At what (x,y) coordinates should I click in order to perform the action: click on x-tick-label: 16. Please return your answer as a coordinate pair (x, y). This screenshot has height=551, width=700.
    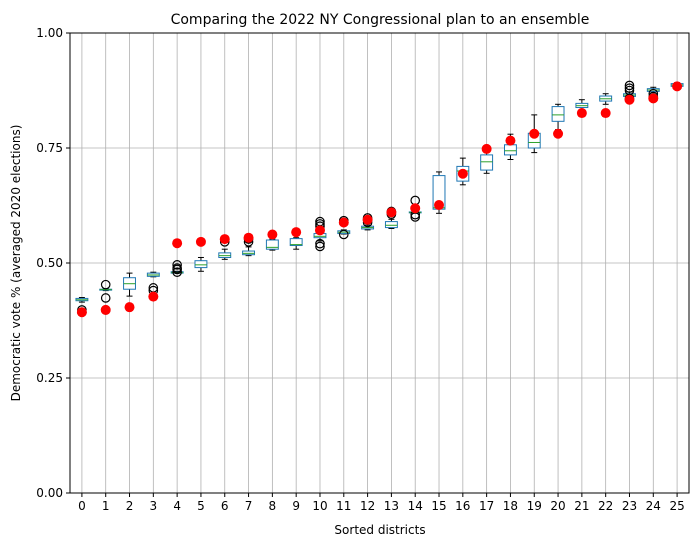
    Looking at the image, I should click on (462, 506).